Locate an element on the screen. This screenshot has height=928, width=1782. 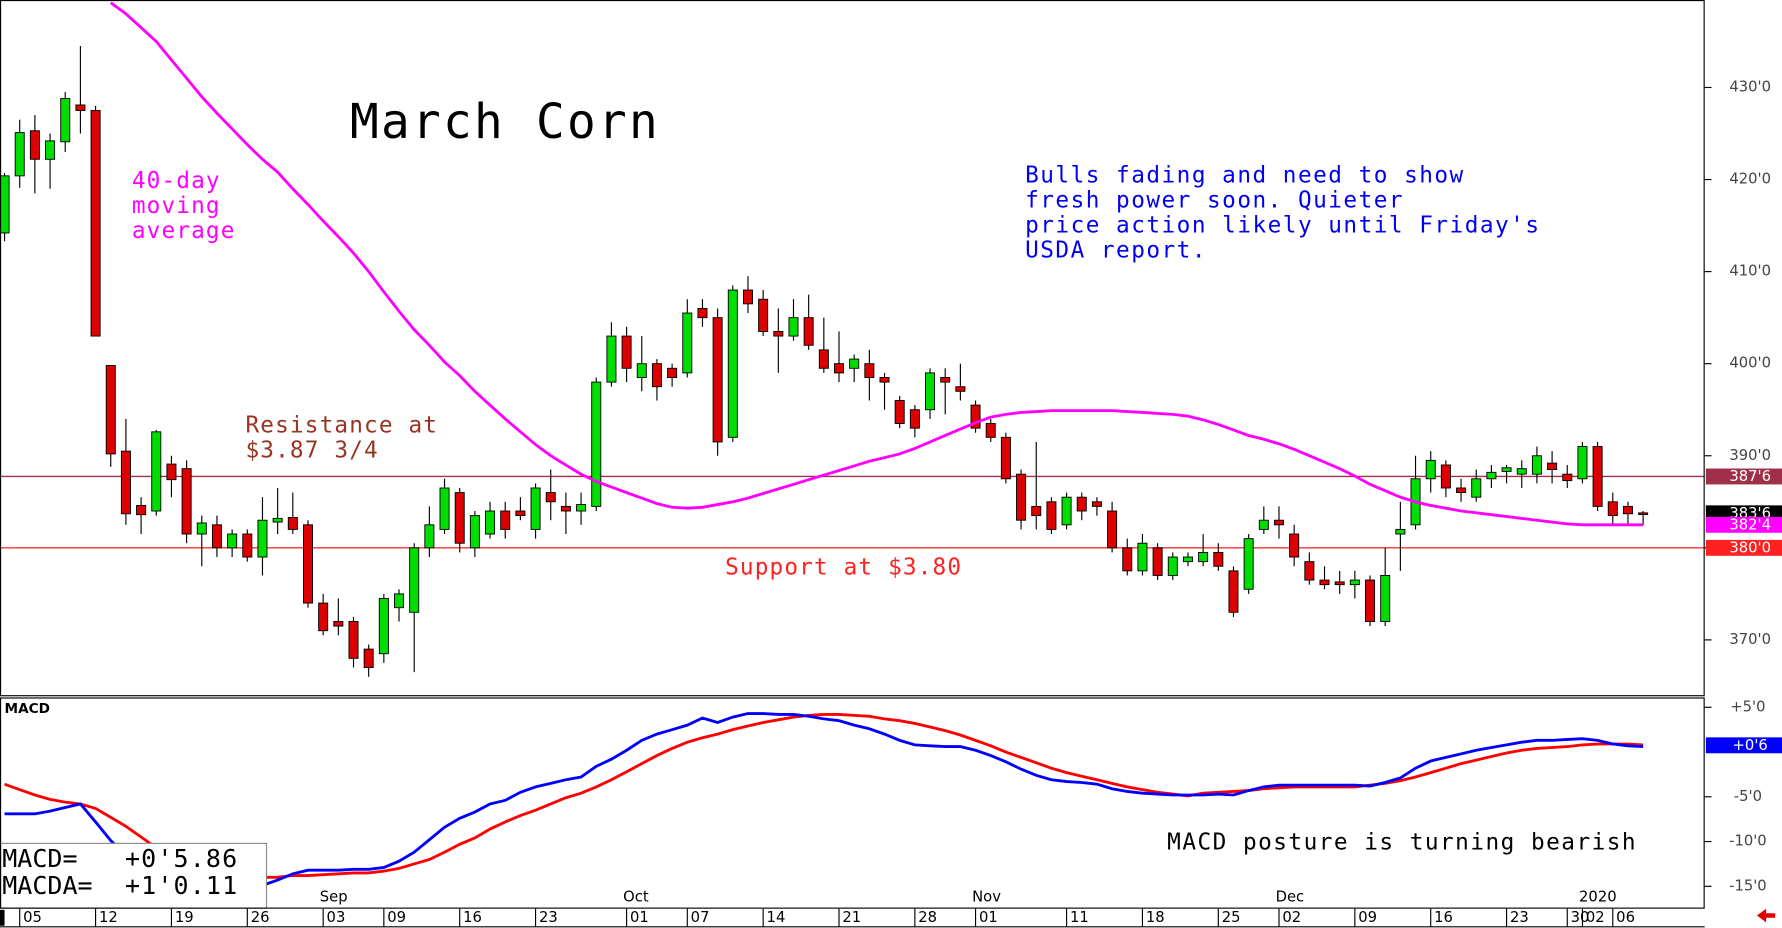
month-label: Oct is located at coordinates (636, 896).